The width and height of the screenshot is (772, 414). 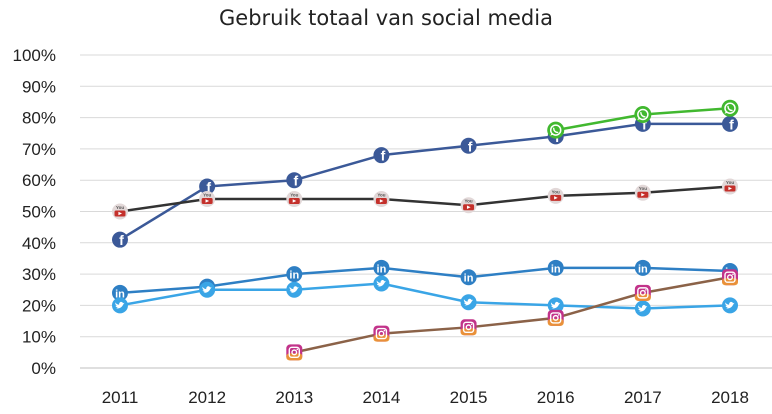 What do you see at coordinates (39, 180) in the screenshot?
I see `y-tick-label: 60%` at bounding box center [39, 180].